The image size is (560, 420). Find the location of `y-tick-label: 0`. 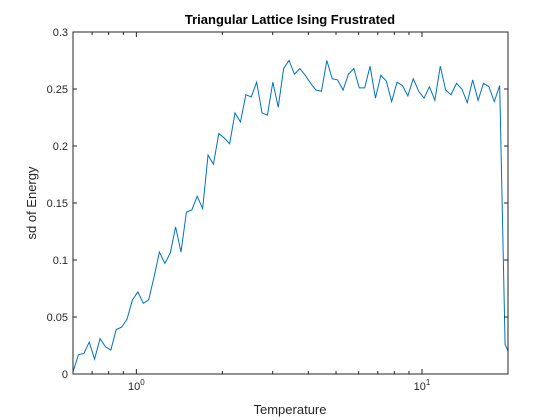

y-tick-label: 0 is located at coordinates (65, 375).